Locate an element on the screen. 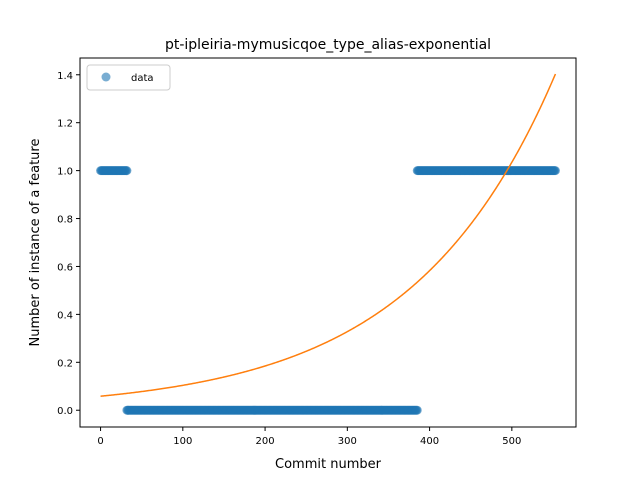 This screenshot has height=480, width=640. y-axis-label: Number of instance of a feature is located at coordinates (35, 243).